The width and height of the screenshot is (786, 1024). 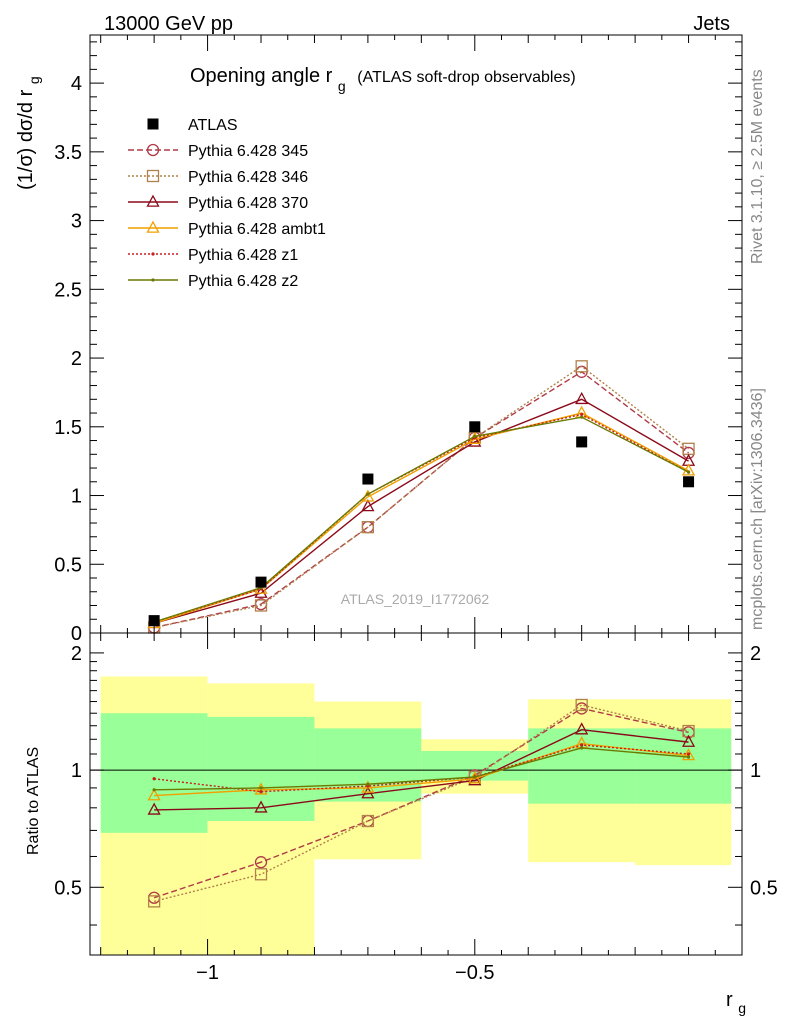 What do you see at coordinates (257, 229) in the screenshot?
I see `legend-label-3: Pythia 6.428 ambt1` at bounding box center [257, 229].